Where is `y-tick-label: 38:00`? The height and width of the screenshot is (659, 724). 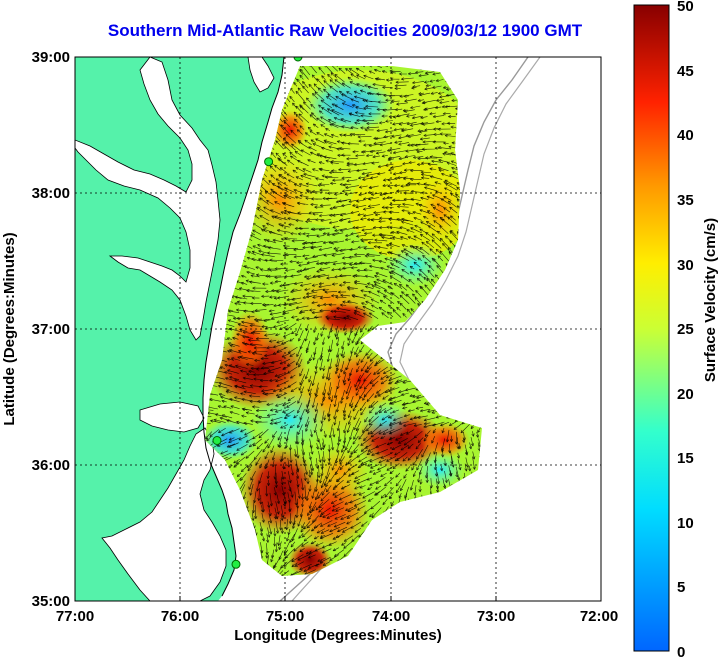 y-tick-label: 38:00 is located at coordinates (51, 193).